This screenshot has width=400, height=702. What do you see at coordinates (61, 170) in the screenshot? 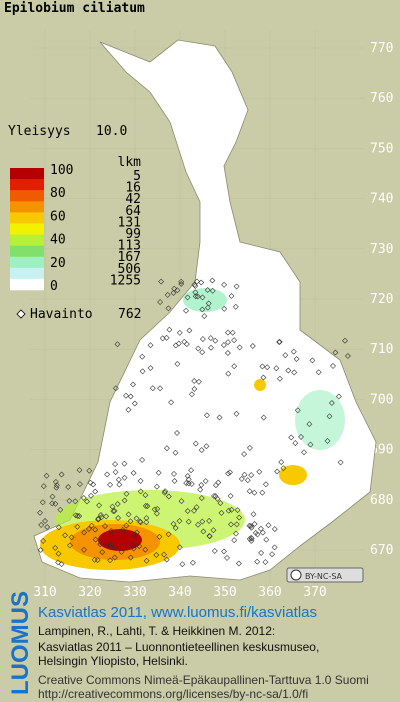
I see `legend-level: 100` at bounding box center [61, 170].